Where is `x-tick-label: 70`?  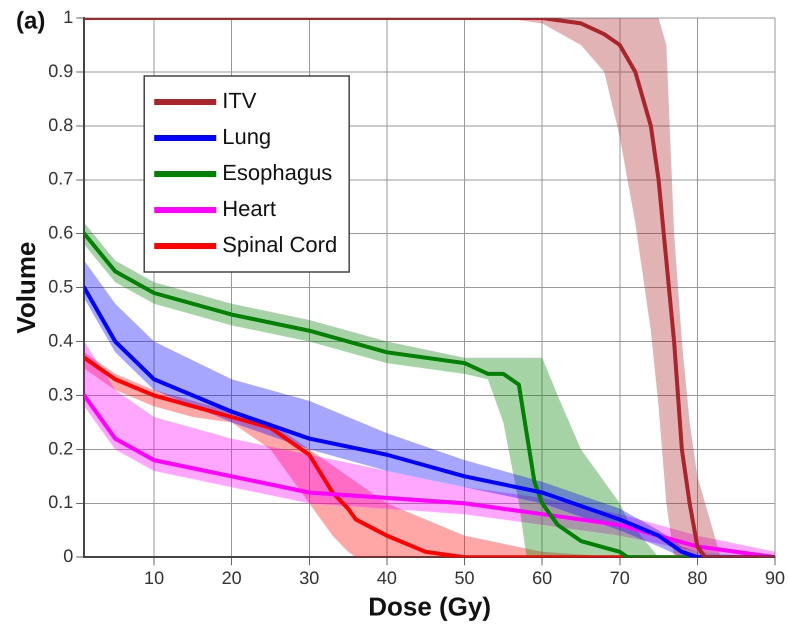 x-tick-label: 70 is located at coordinates (620, 578).